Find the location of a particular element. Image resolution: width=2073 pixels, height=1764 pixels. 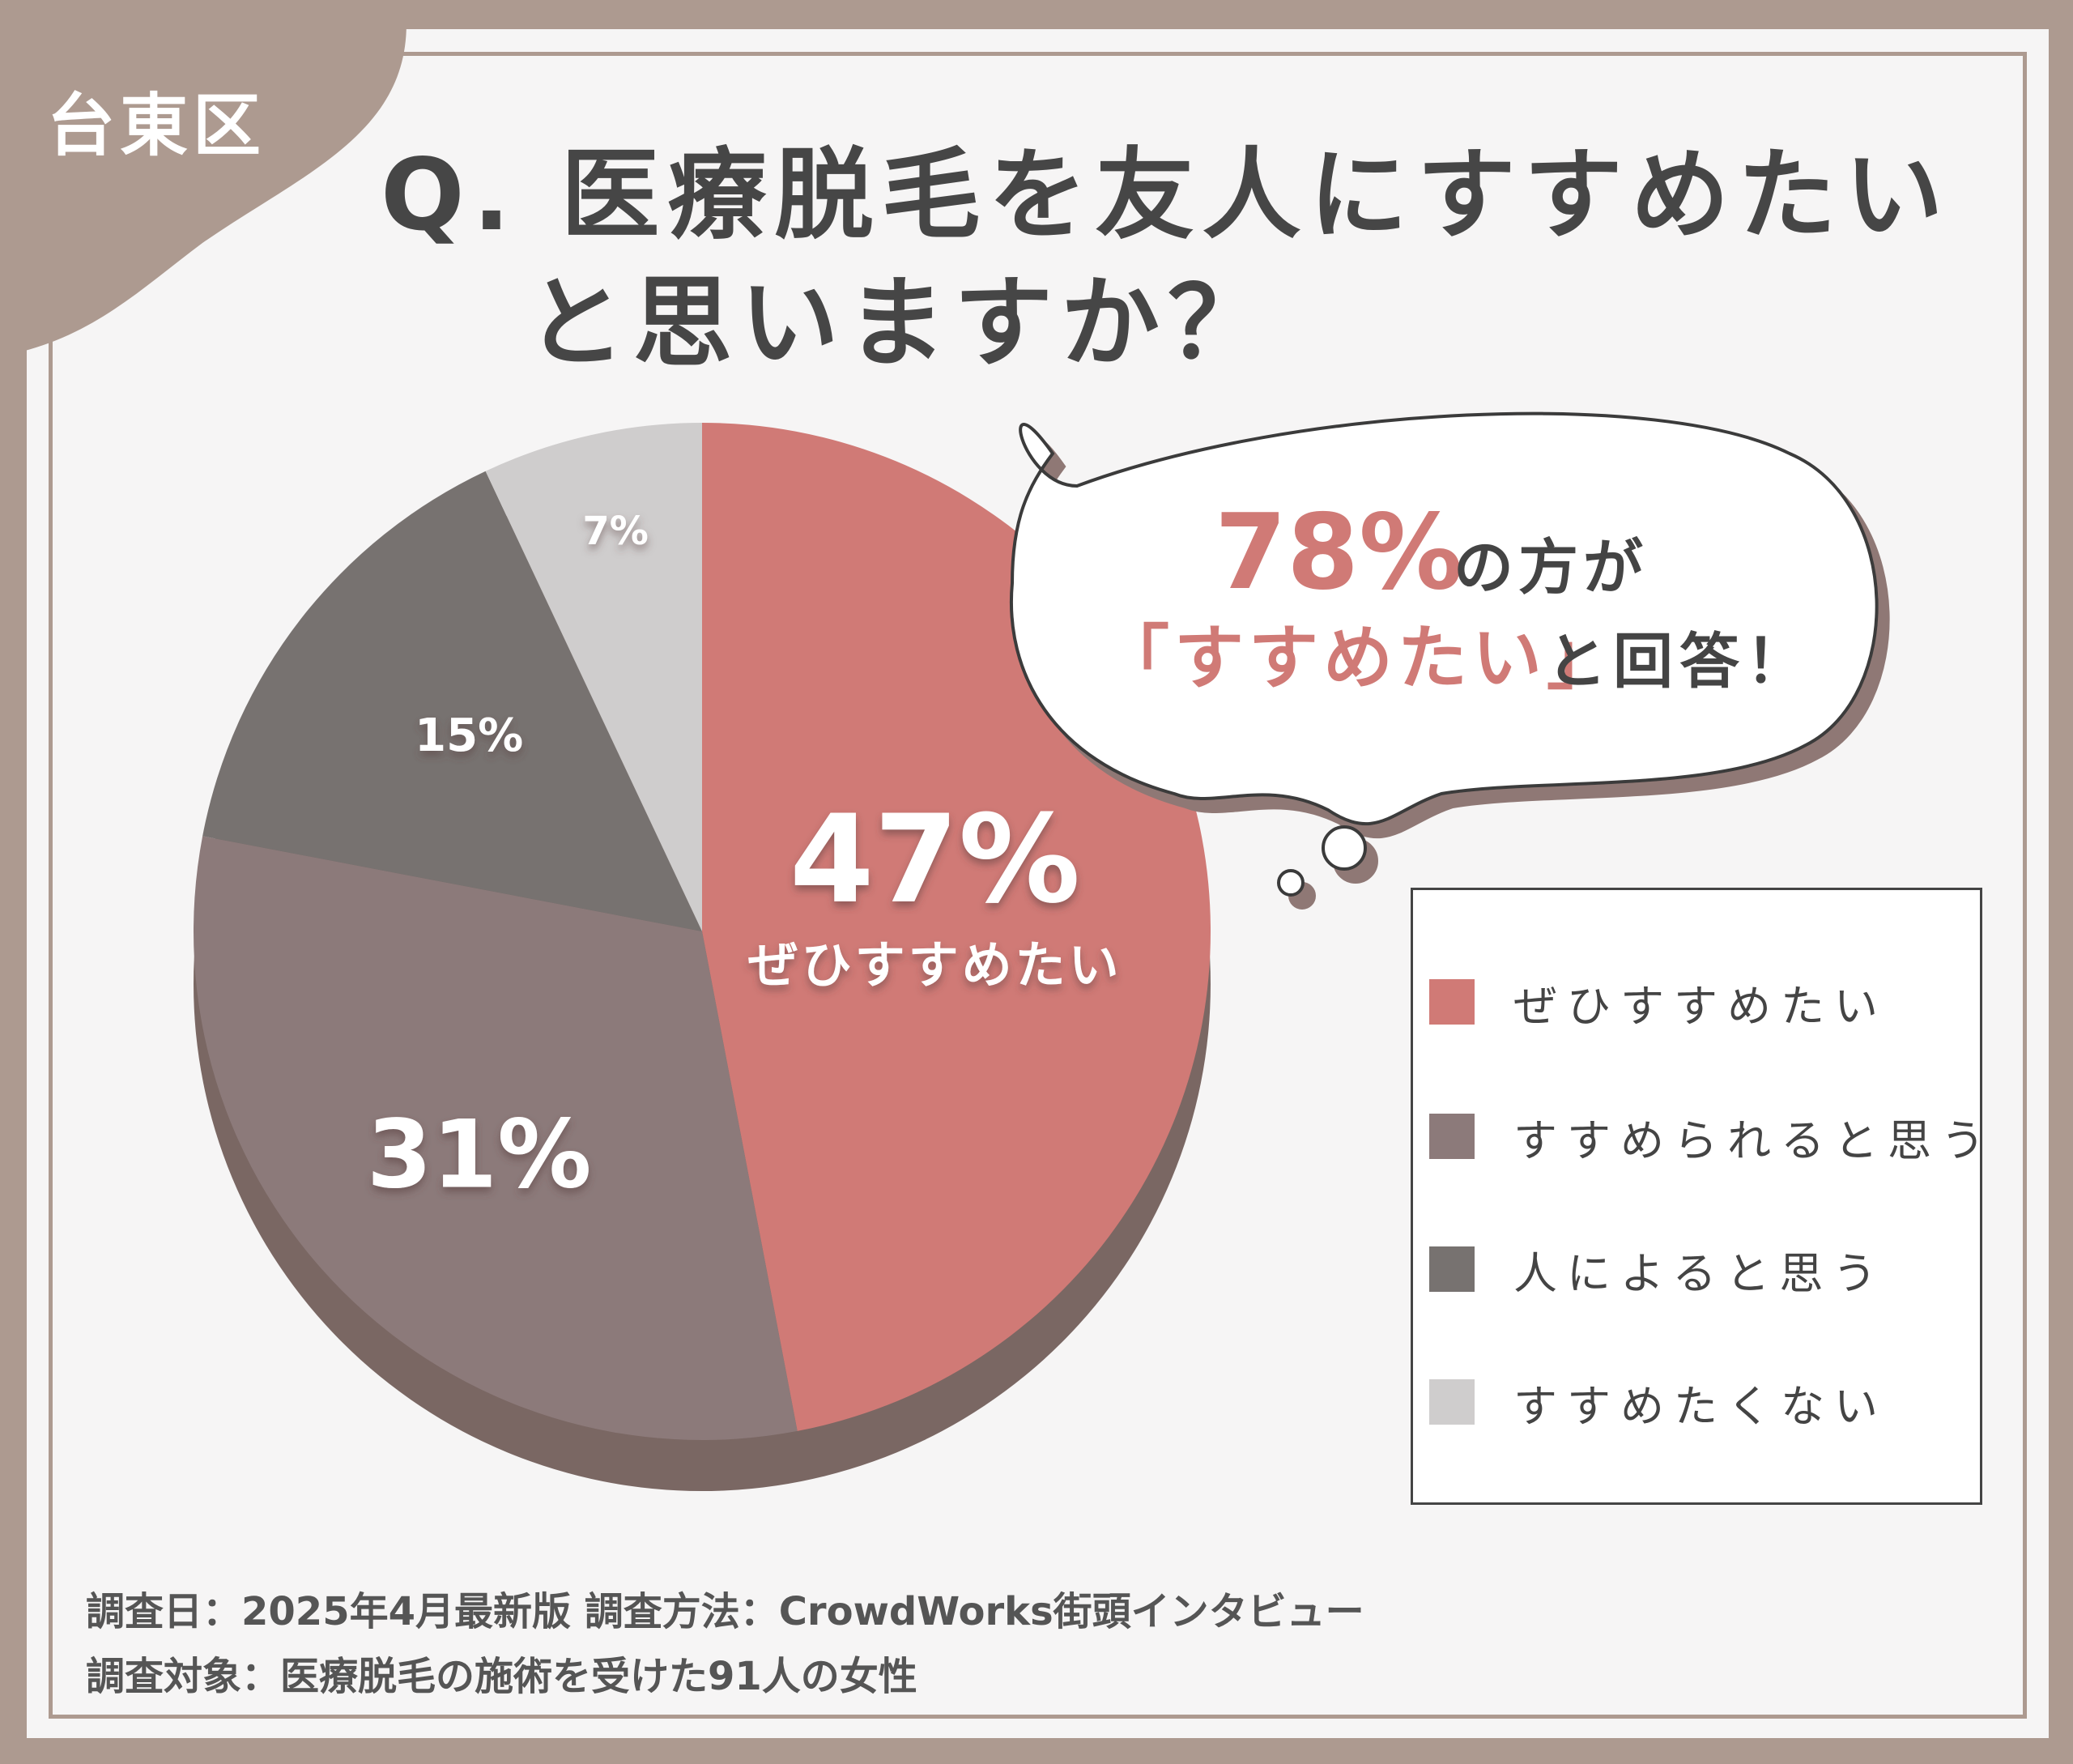

survey-info-line-1: 調査日：2025年4月最新版 調査方法：CrowdWorks街頭インタビュー is located at coordinates (725, 1611).